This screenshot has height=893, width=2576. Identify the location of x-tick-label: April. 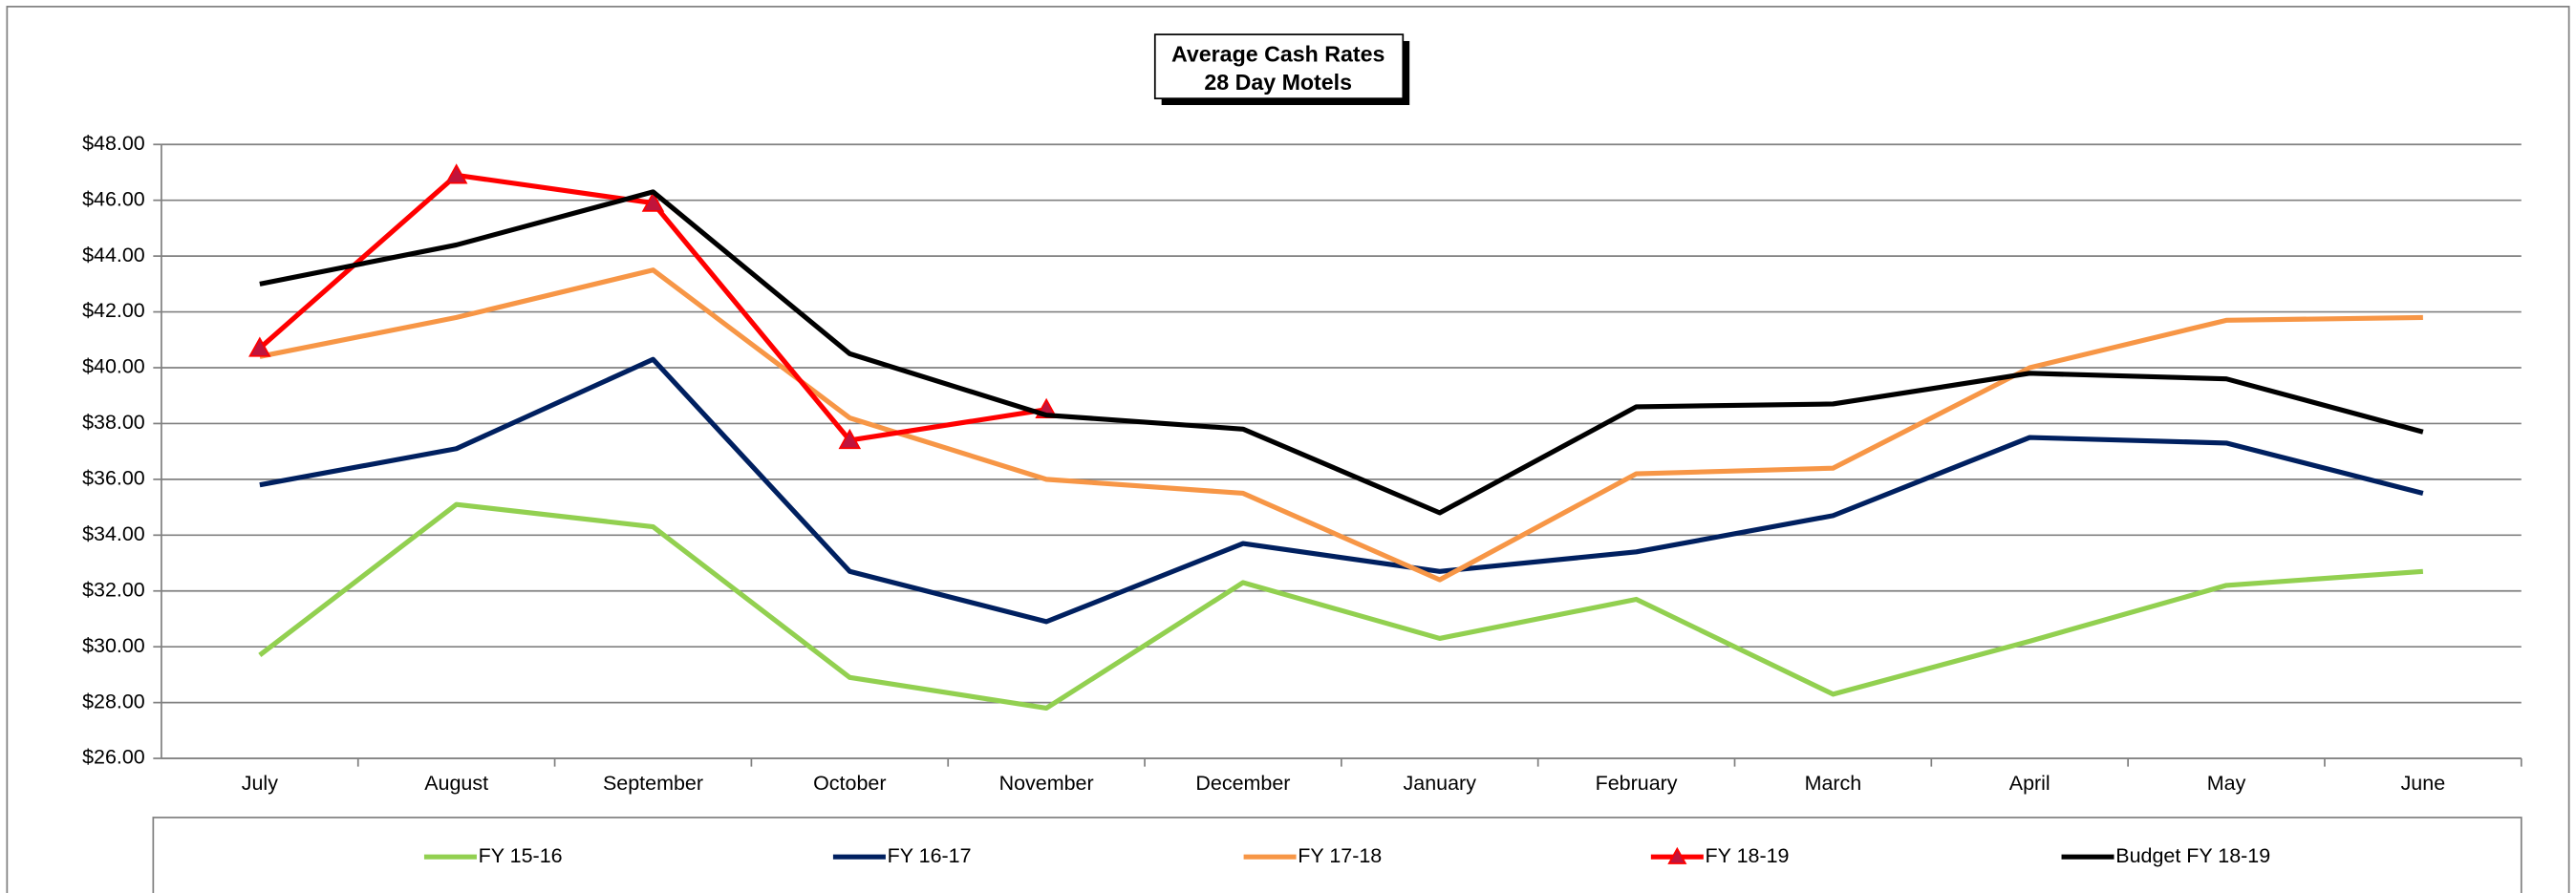
(2029, 783).